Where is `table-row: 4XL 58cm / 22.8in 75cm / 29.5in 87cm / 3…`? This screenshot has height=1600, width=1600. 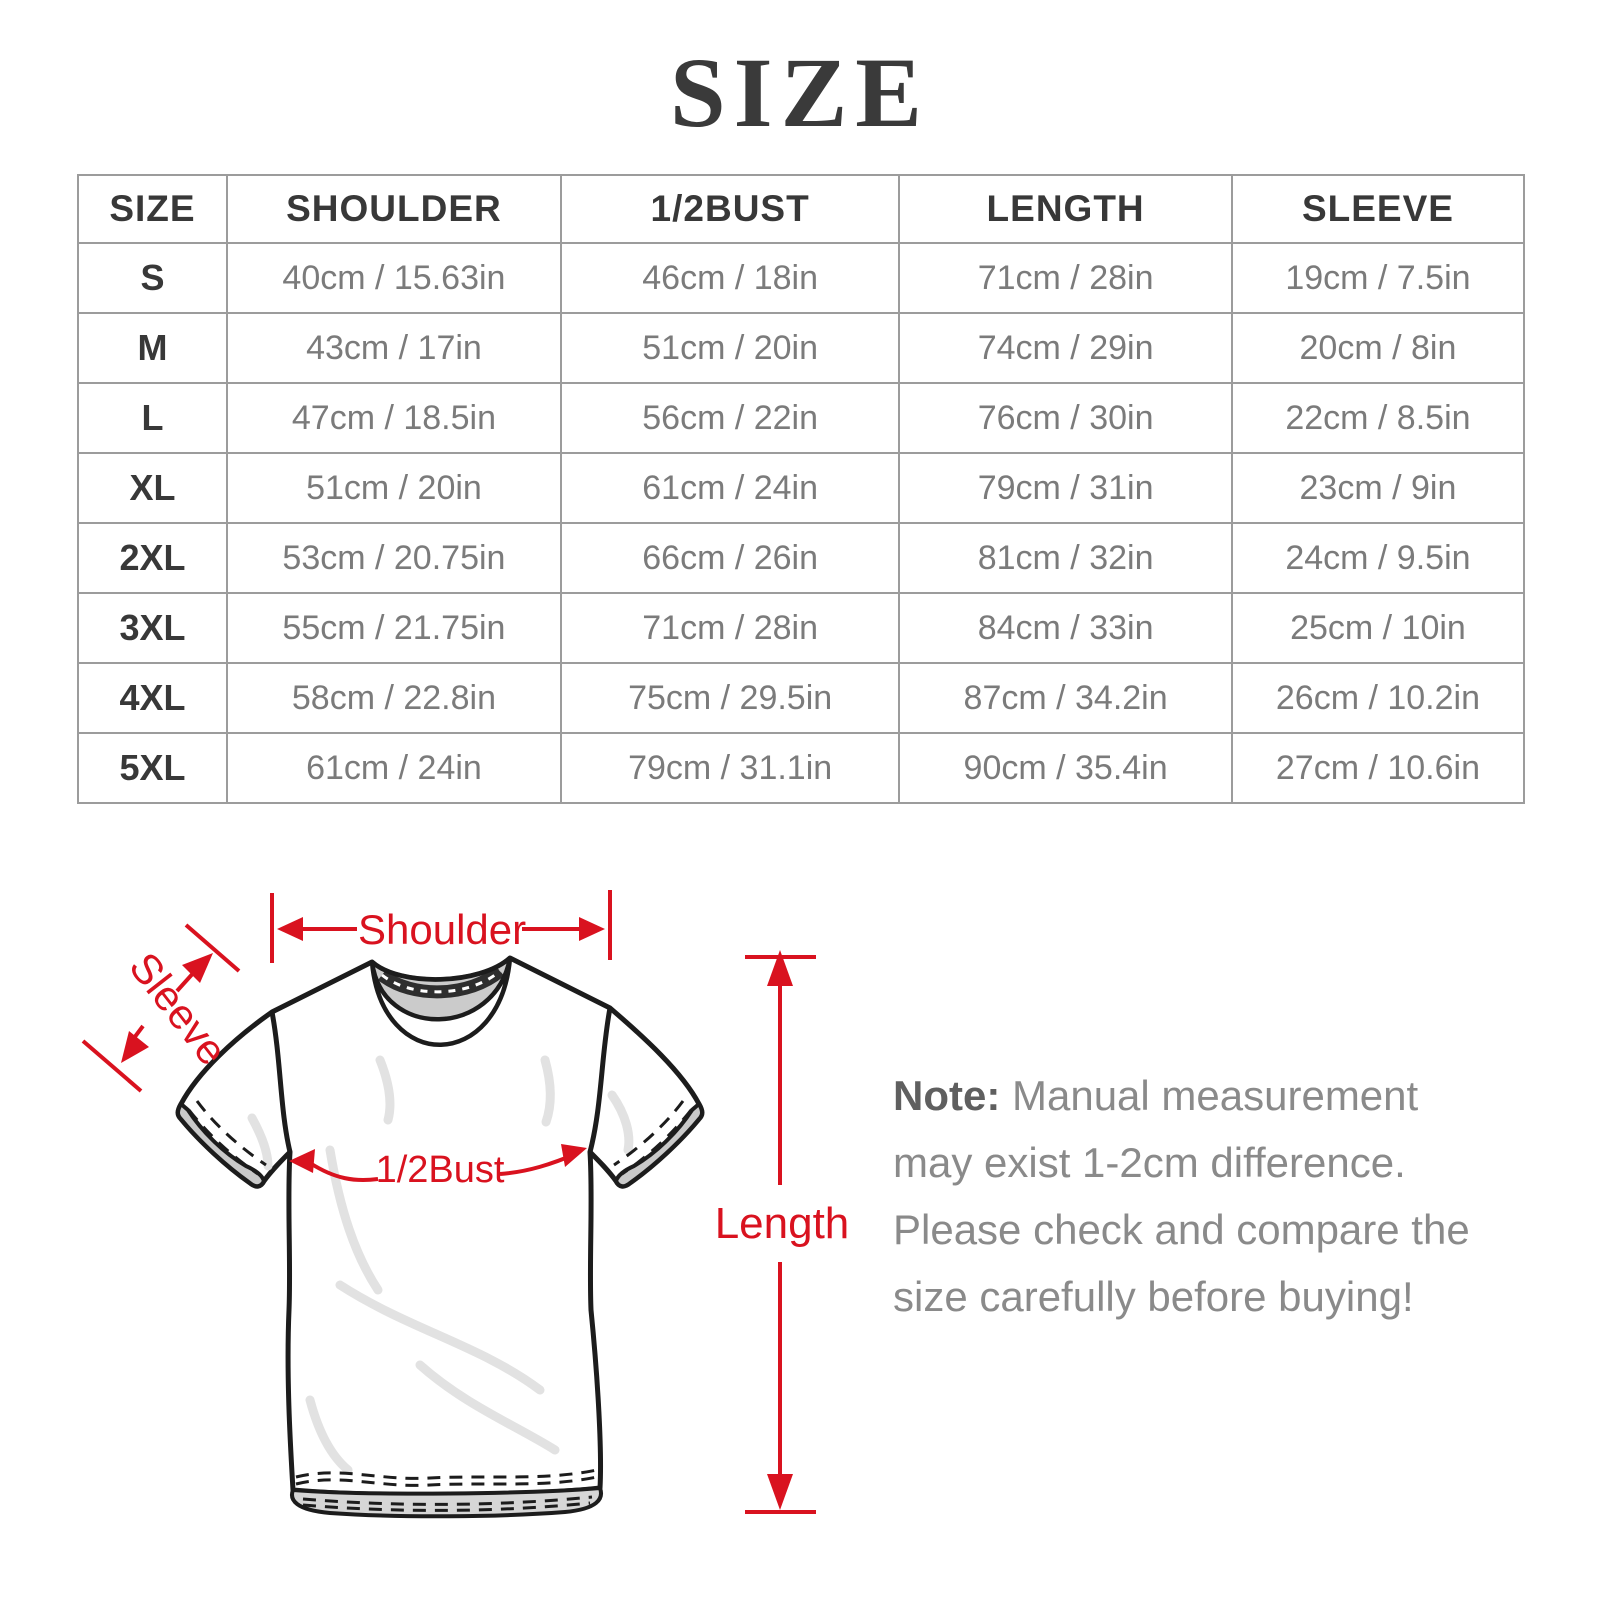 table-row: 4XL 58cm / 22.8in 75cm / 29.5in 87cm / 3… is located at coordinates (801, 698).